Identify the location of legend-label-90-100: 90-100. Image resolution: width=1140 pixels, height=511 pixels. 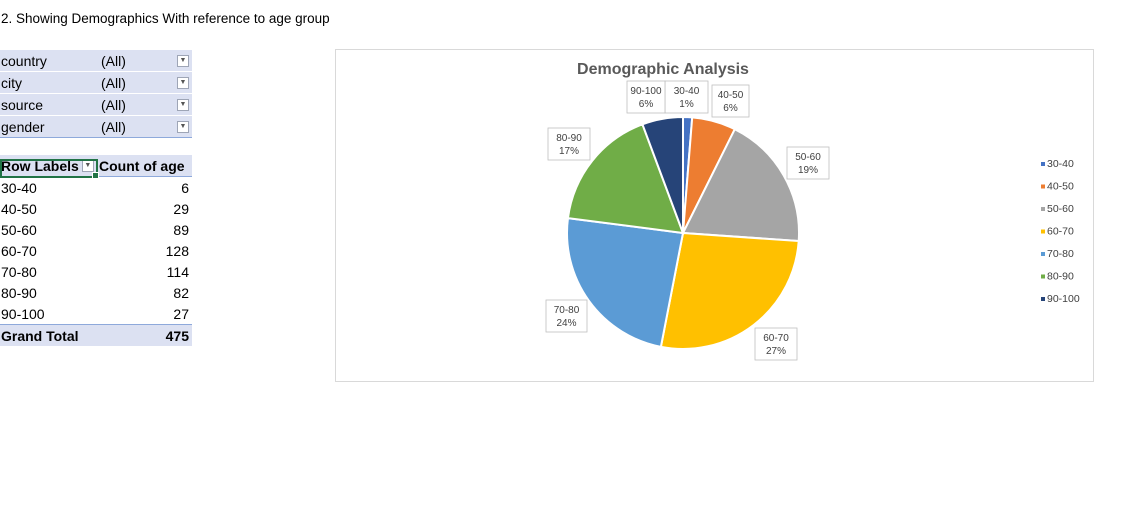
(1063, 299).